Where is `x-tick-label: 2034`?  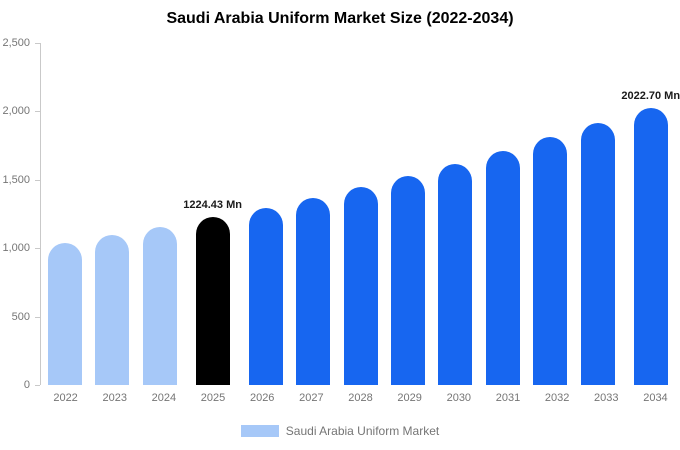
x-tick-label: 2034 is located at coordinates (655, 398).